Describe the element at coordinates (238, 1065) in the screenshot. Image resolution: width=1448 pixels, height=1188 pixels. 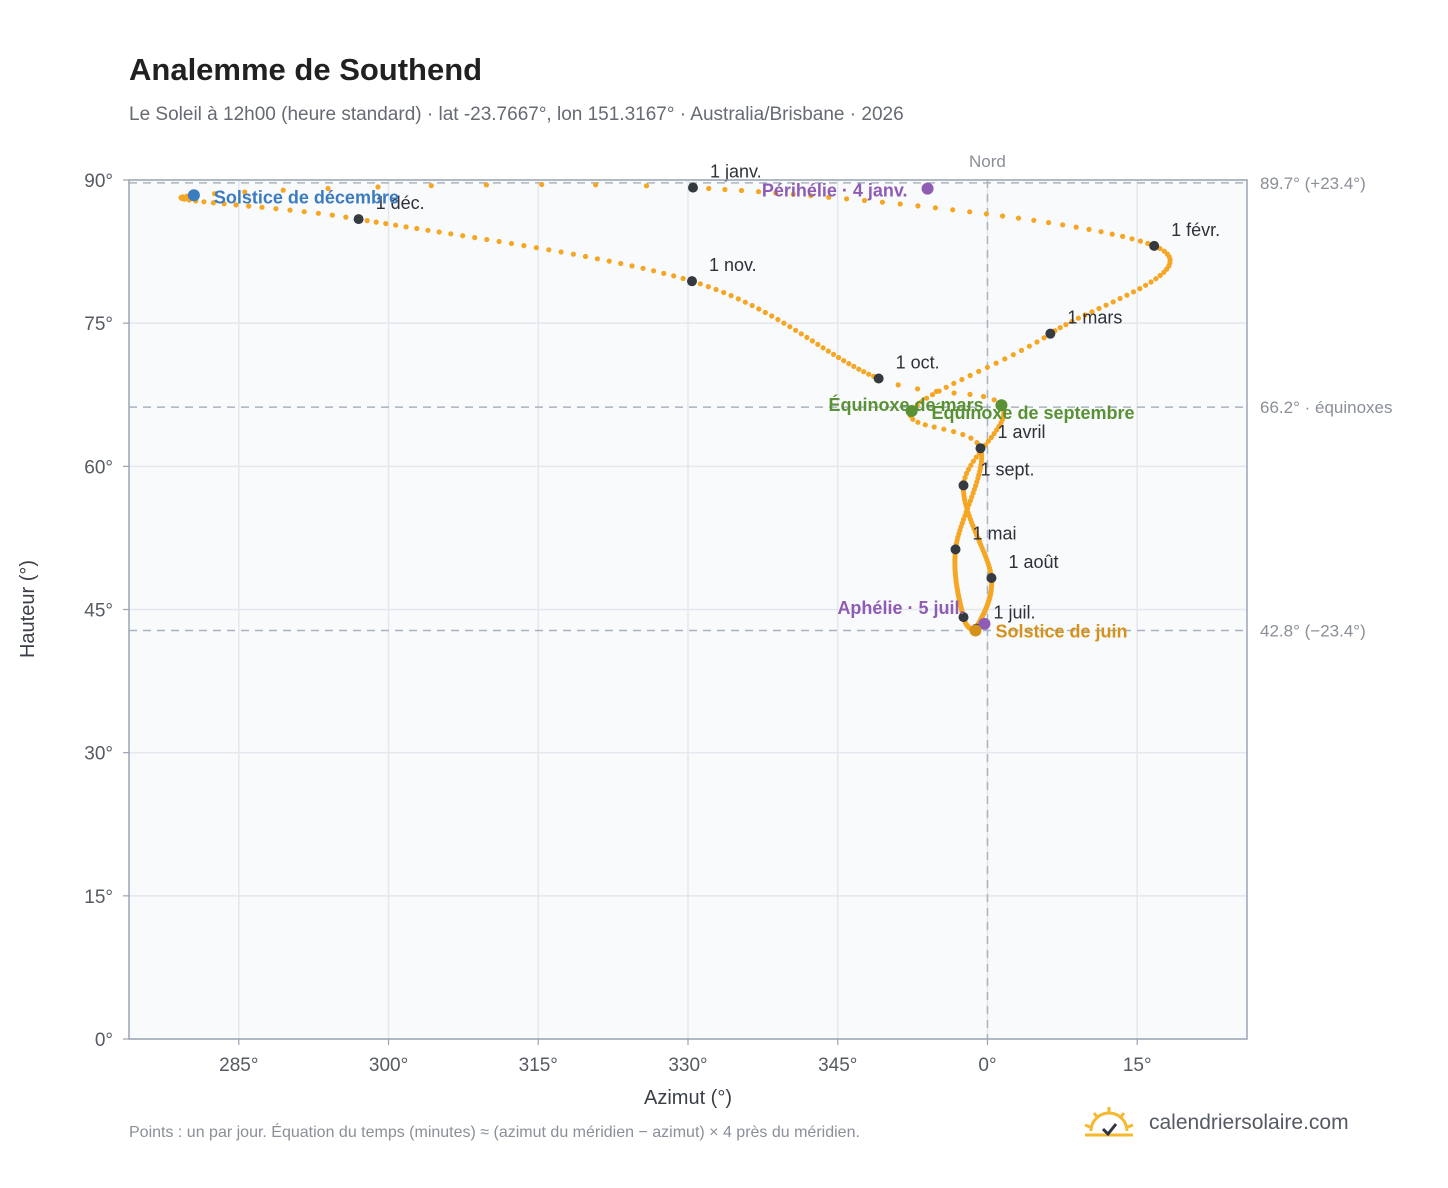
I see `x-tick-label: 285°` at that location.